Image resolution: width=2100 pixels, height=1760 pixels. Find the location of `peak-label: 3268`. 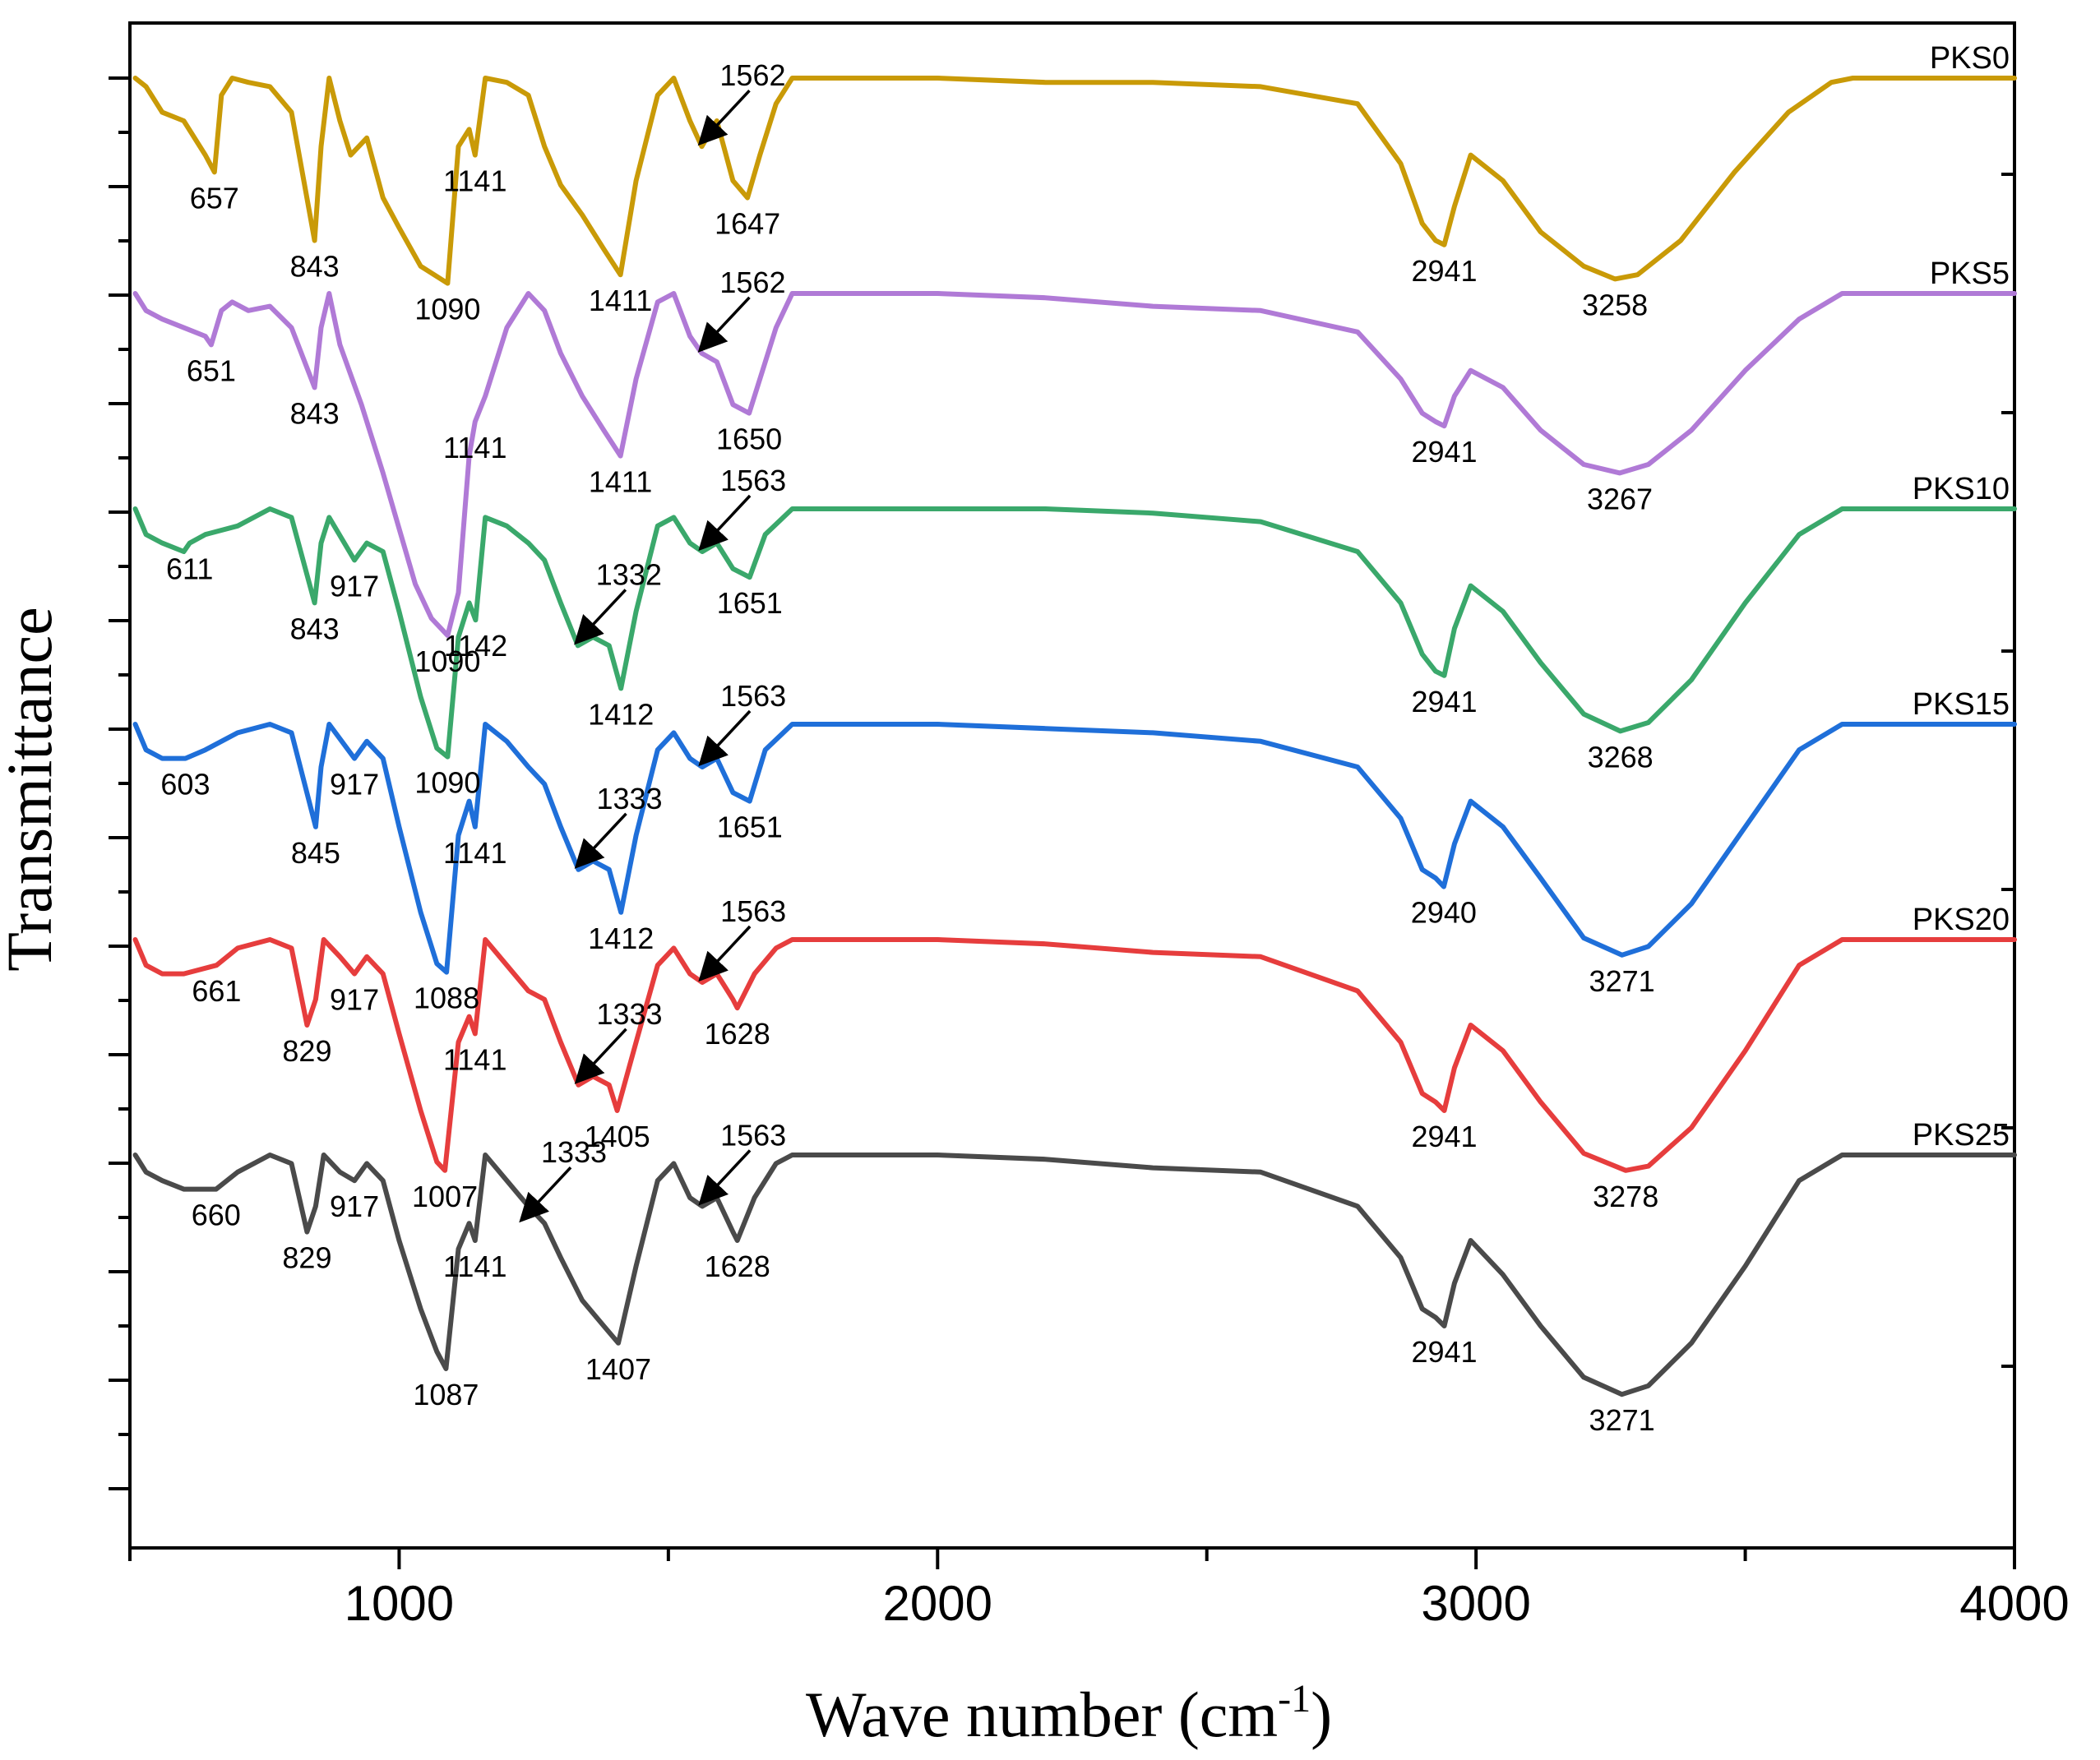

peak-label: 3268 is located at coordinates (1621, 757).